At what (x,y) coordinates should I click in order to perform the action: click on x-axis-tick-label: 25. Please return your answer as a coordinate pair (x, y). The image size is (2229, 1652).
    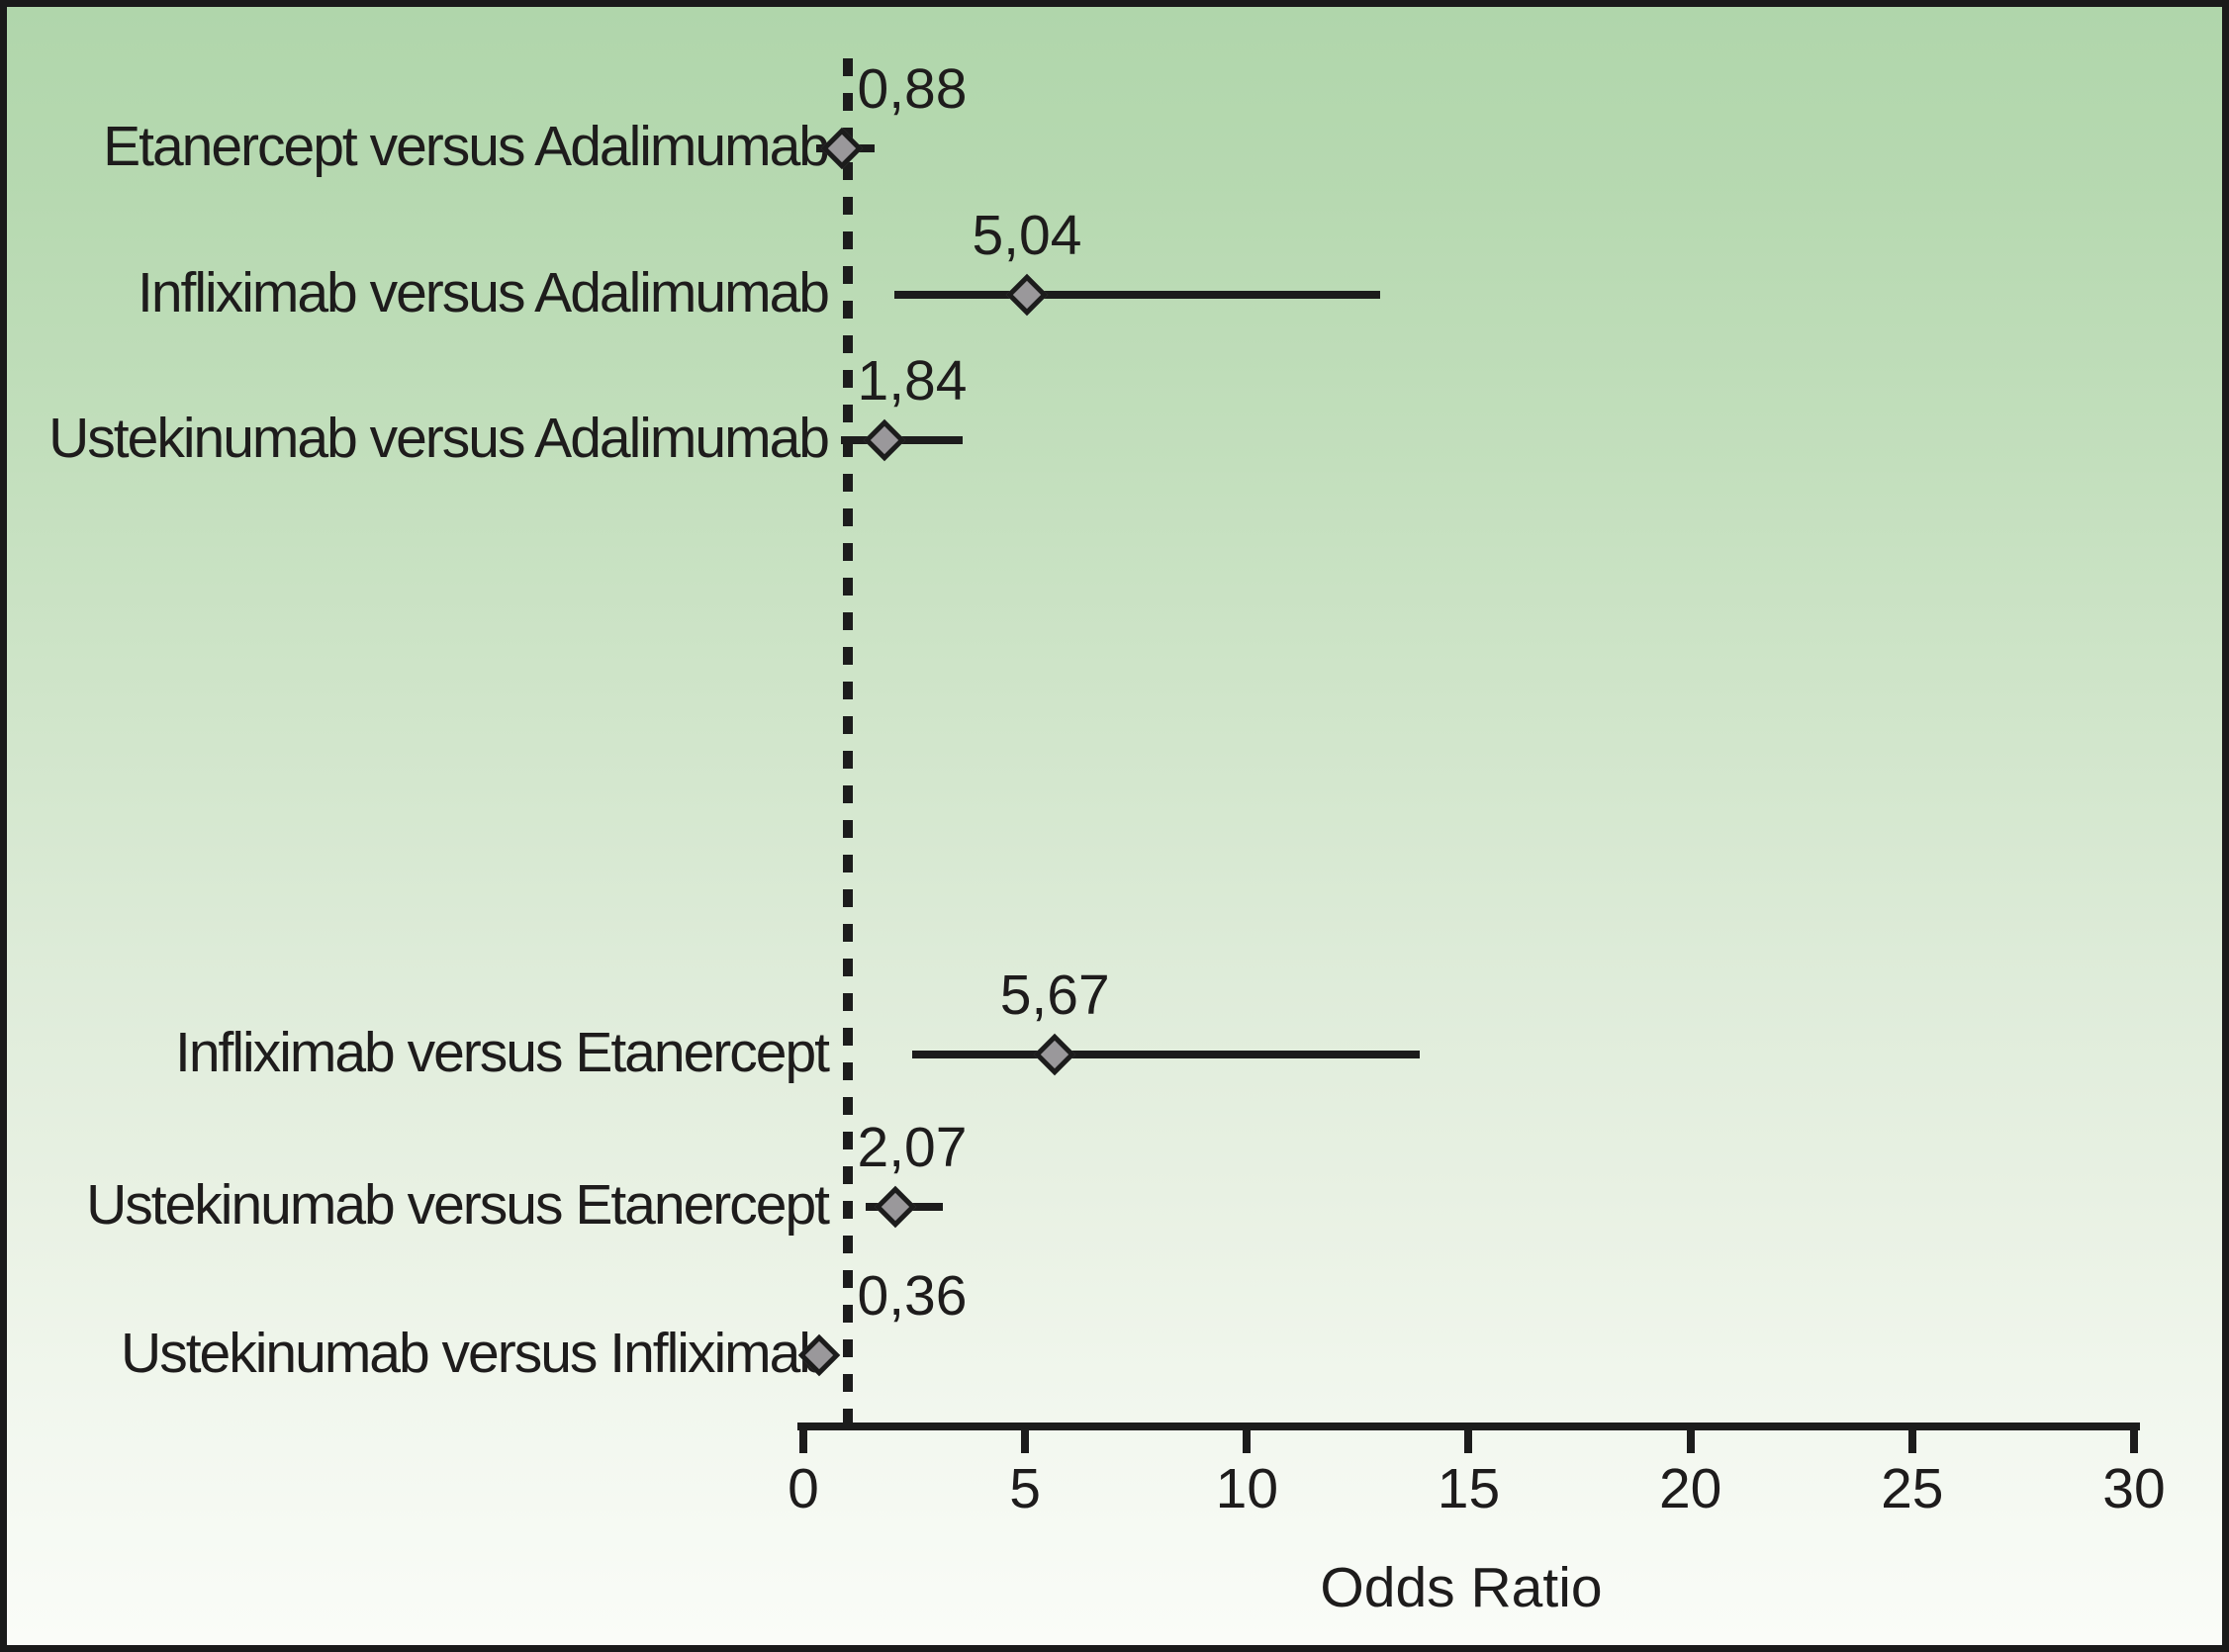
    Looking at the image, I should click on (1912, 1488).